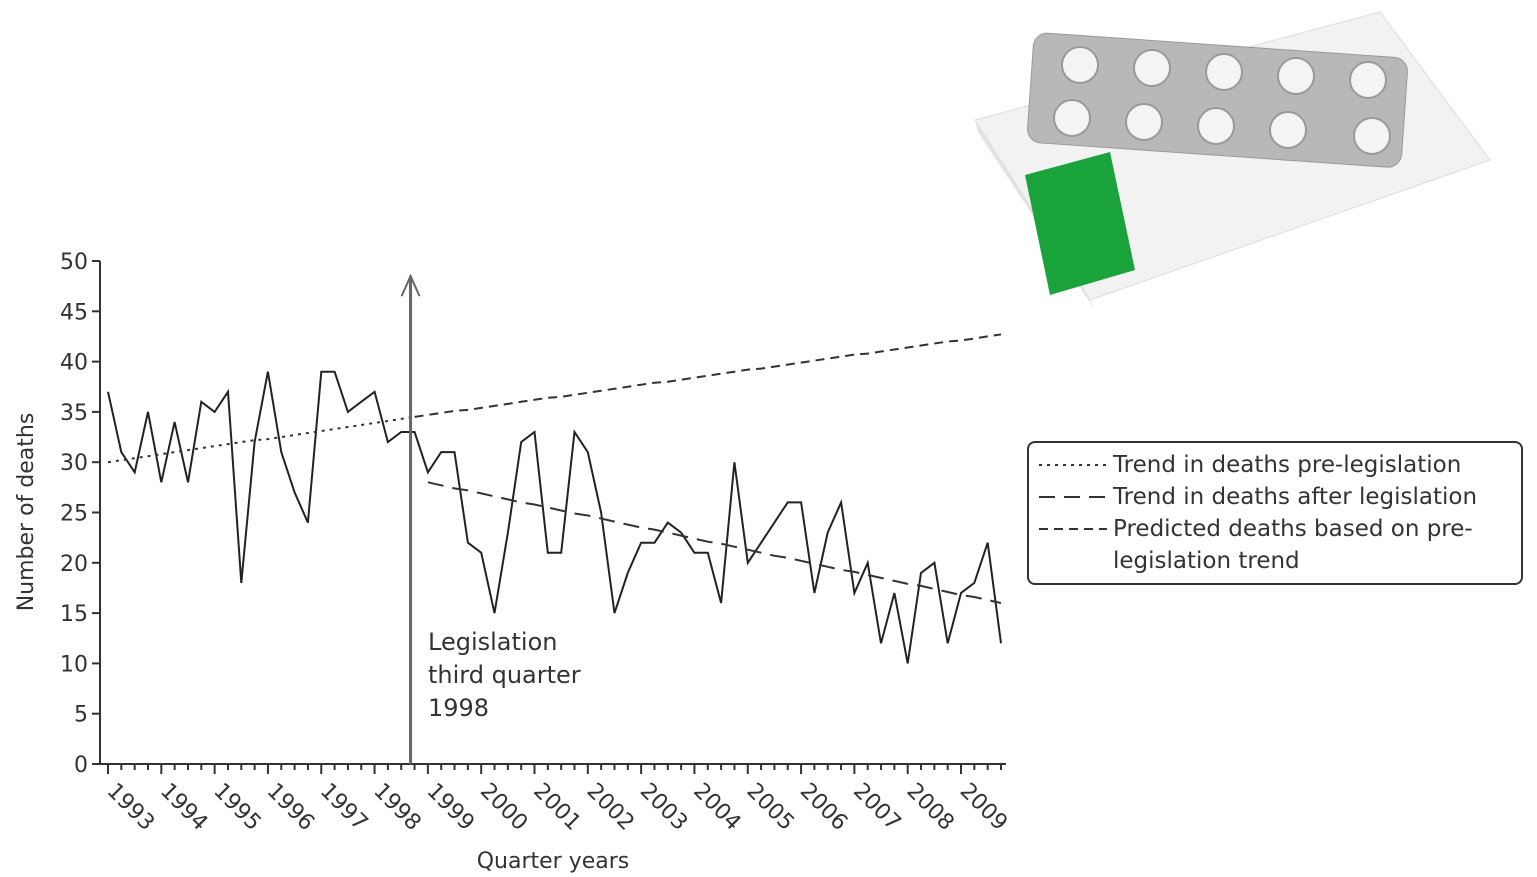 Image resolution: width=1537 pixels, height=877 pixels. What do you see at coordinates (983, 807) in the screenshot?
I see `x-tick-label: 2009` at bounding box center [983, 807].